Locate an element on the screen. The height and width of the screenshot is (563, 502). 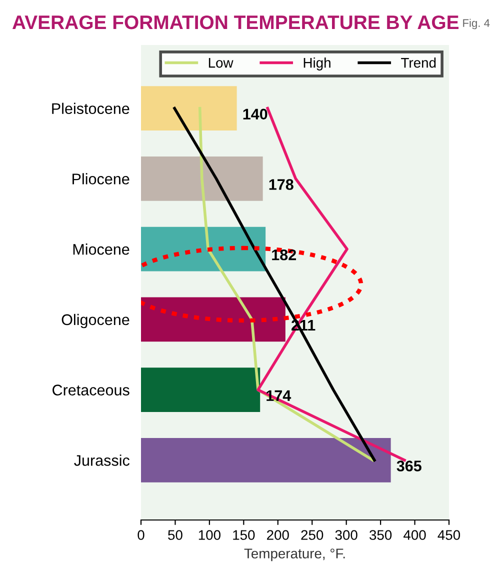
y-tick-label: Pliocene is located at coordinates (101, 178).